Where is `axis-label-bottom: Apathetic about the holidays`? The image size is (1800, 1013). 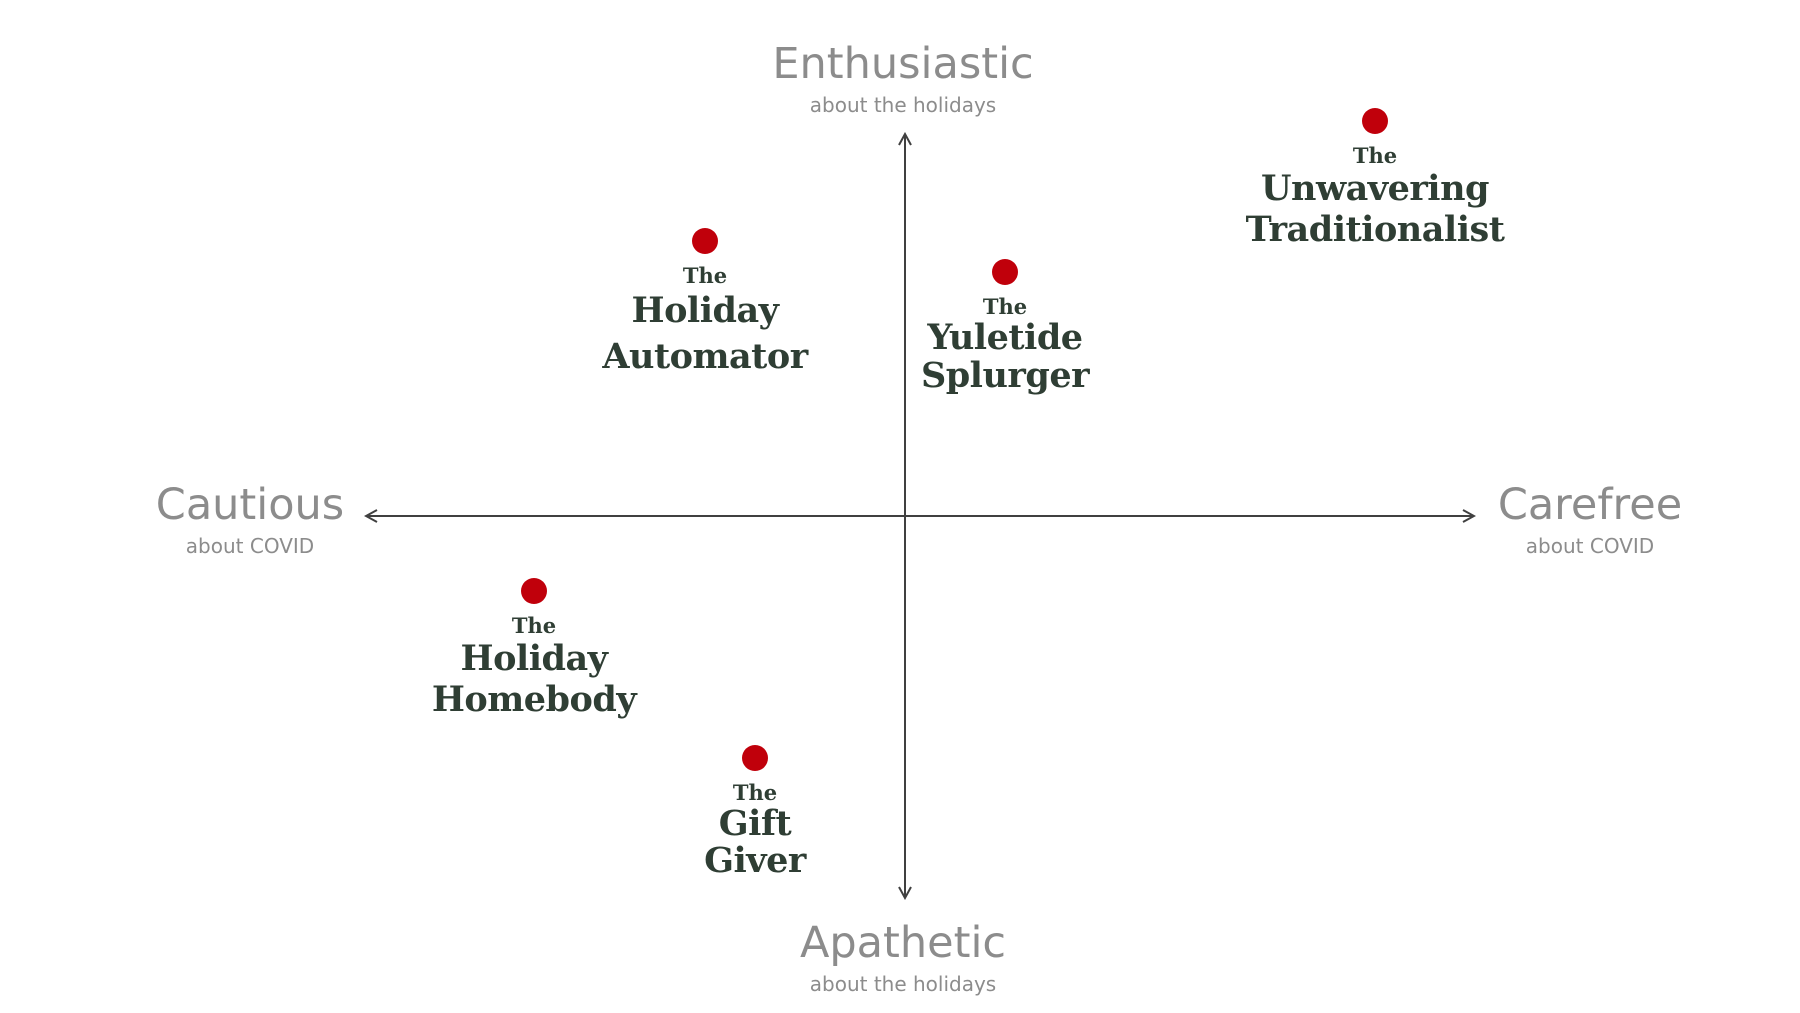
axis-label-bottom: Apathetic about the holidays is located at coordinates (903, 958).